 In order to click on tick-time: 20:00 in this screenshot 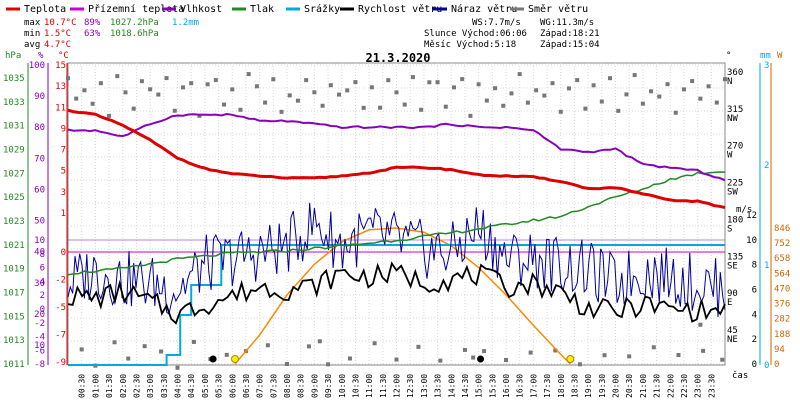, I will do `click(616, 386)`.